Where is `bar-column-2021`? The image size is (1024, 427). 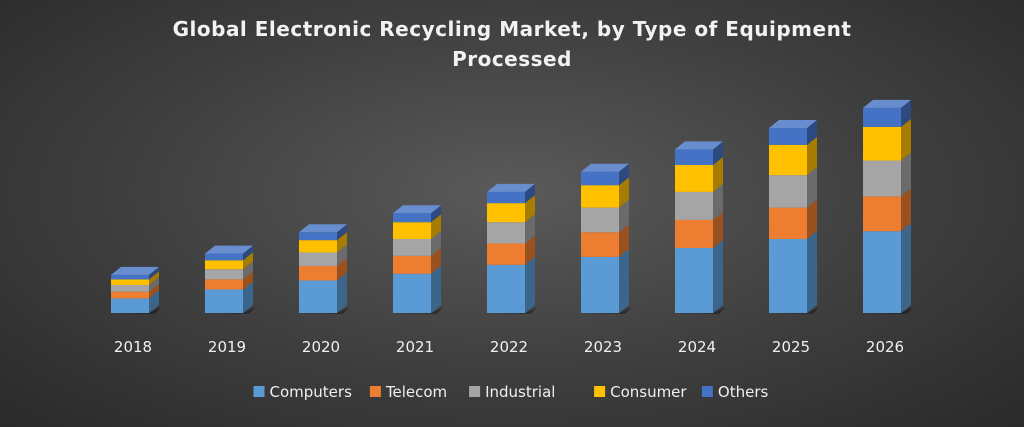
bar-column-2021 is located at coordinates (418, 259).